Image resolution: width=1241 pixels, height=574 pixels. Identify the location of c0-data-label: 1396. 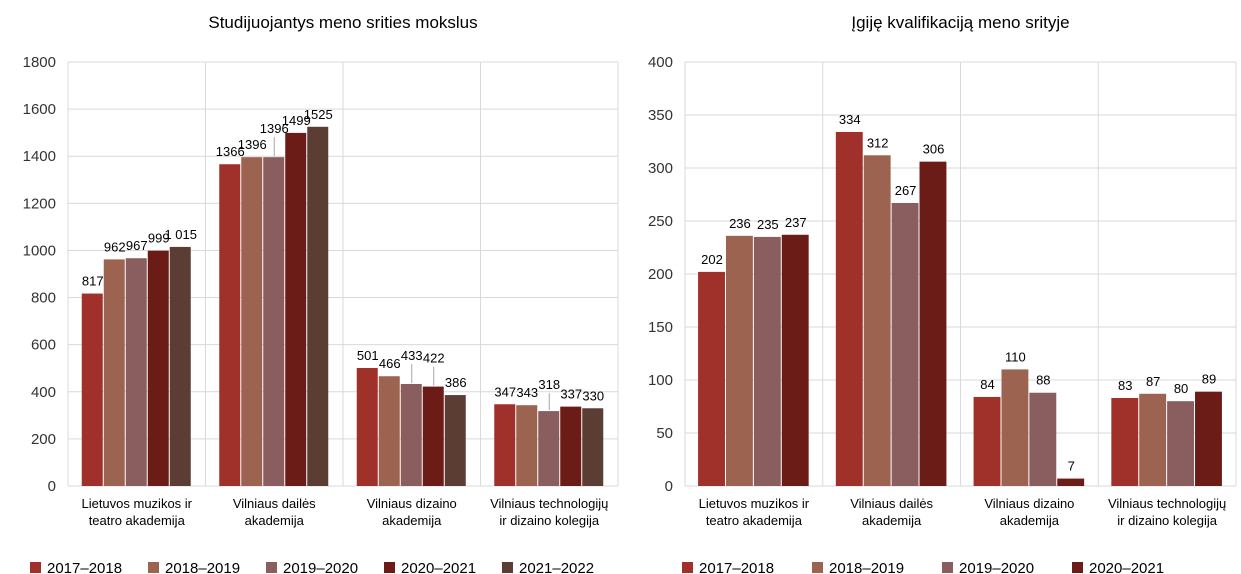
(274, 128).